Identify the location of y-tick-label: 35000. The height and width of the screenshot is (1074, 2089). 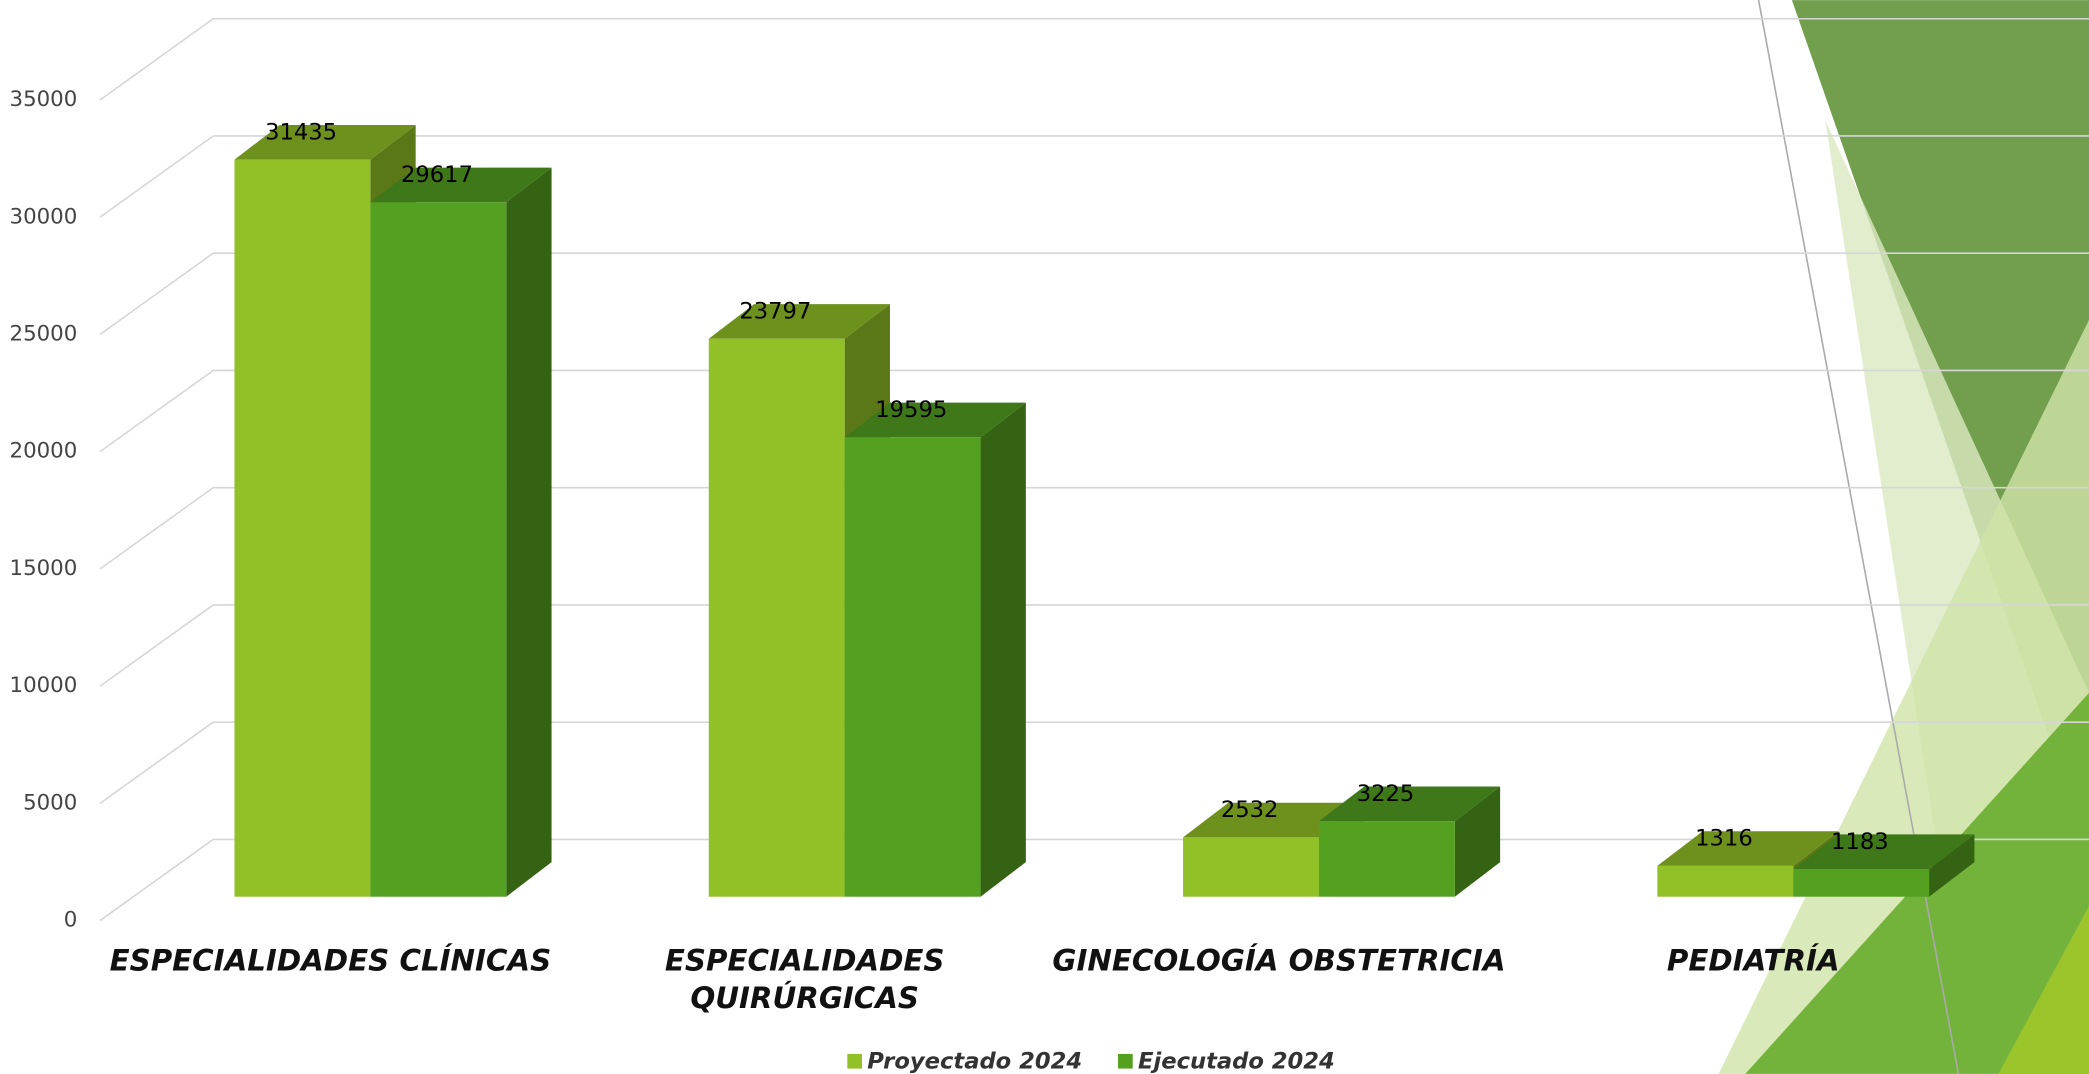
(44, 99).